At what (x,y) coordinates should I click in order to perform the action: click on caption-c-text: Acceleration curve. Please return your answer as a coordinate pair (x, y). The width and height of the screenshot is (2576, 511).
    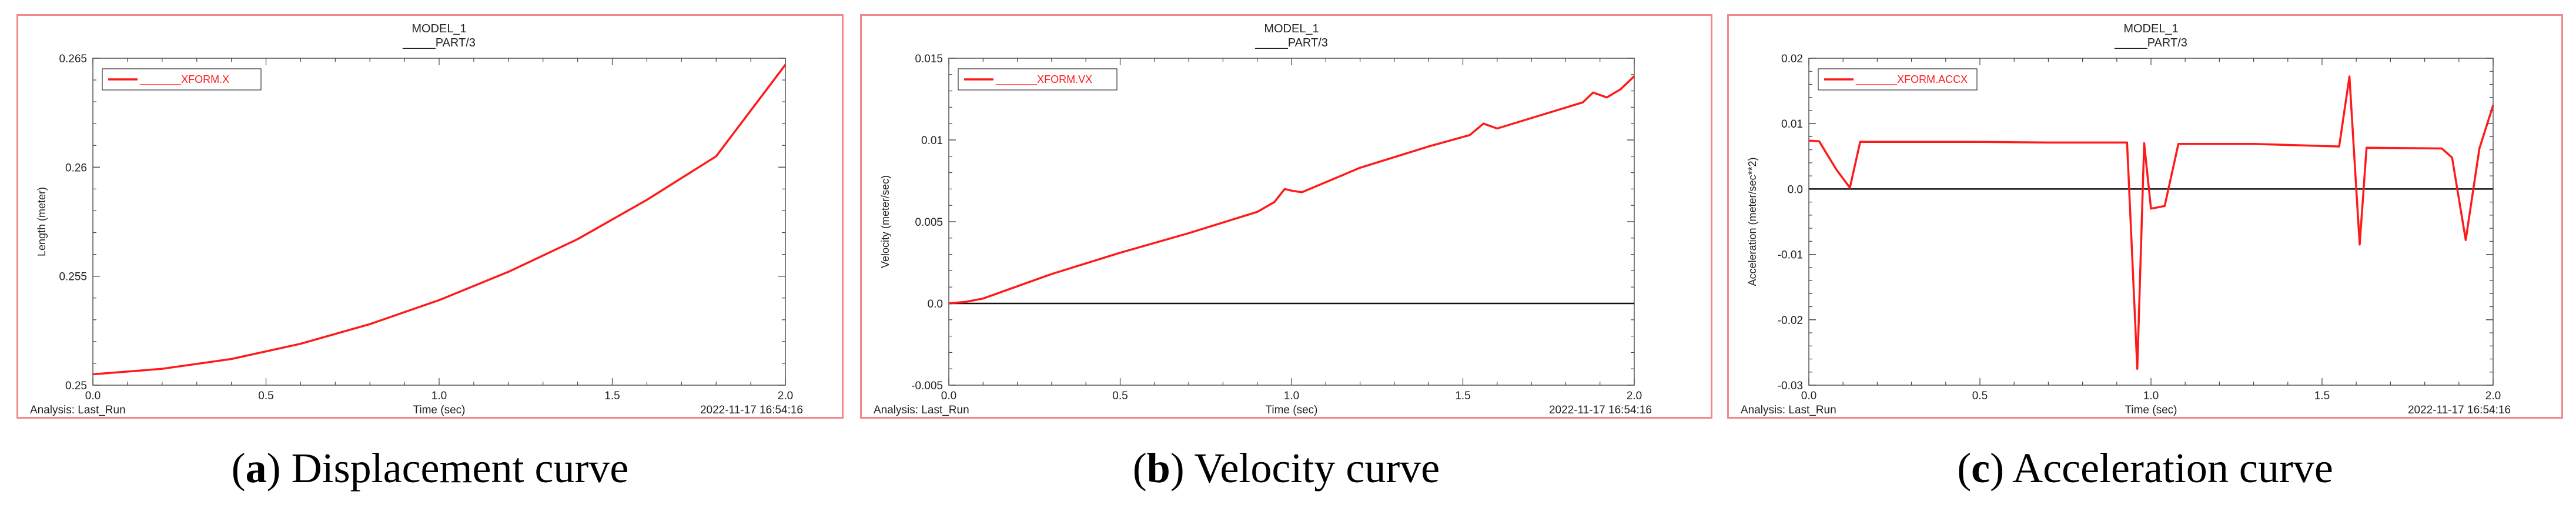
    Looking at the image, I should click on (2168, 469).